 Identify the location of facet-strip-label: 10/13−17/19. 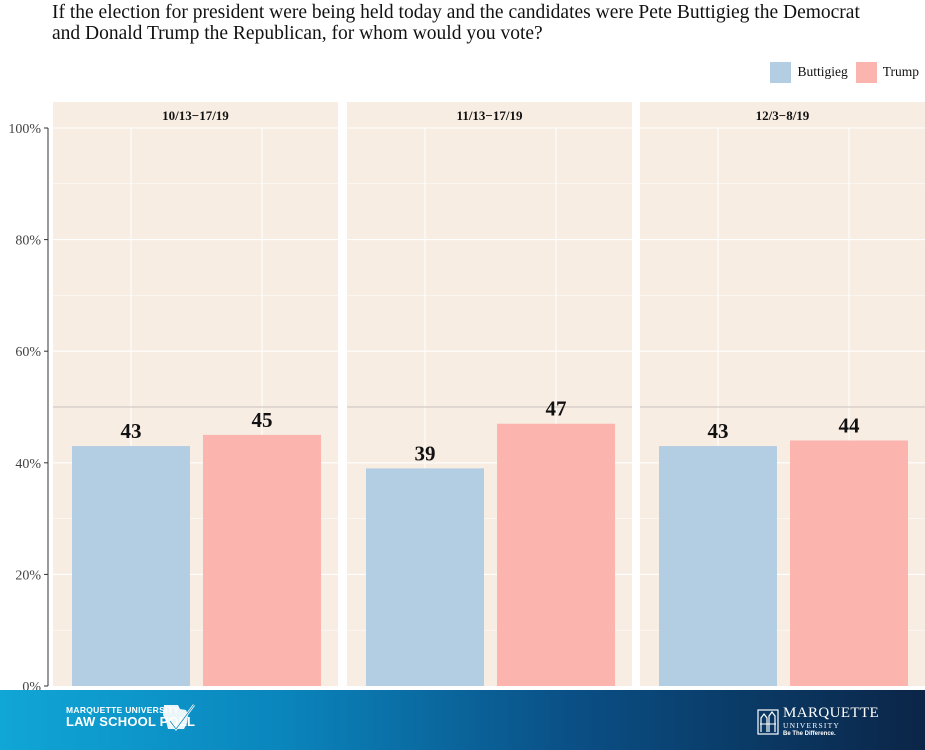
(195, 115).